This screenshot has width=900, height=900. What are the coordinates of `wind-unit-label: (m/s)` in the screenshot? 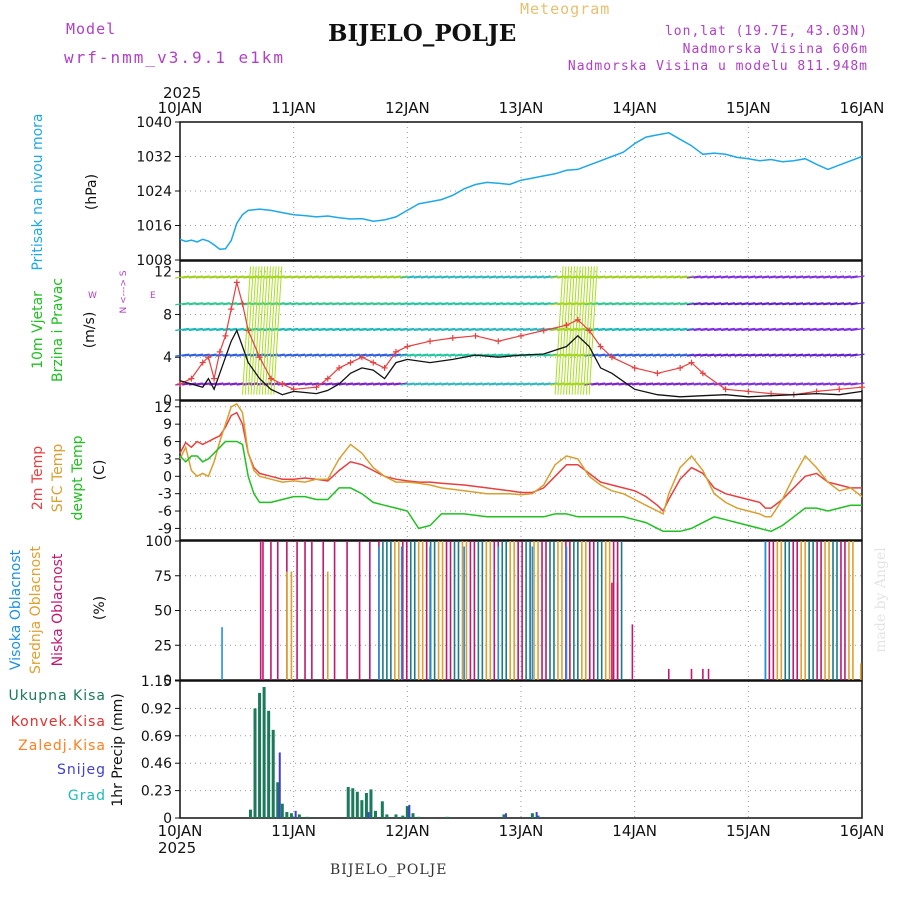 It's located at (90, 330).